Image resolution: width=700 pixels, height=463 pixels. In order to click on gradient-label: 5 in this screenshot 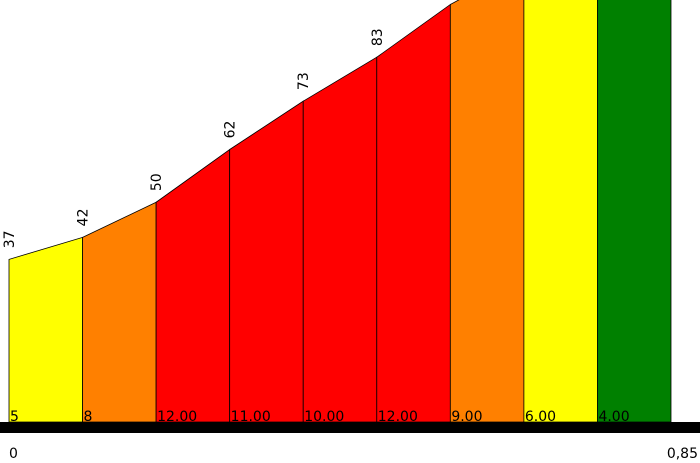, I will do `click(14, 417)`.